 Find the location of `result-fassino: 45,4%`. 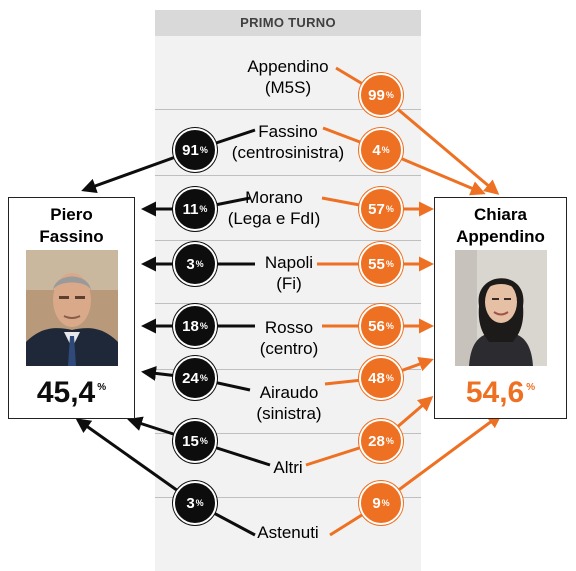

result-fassino: 45,4% is located at coordinates (71, 392).